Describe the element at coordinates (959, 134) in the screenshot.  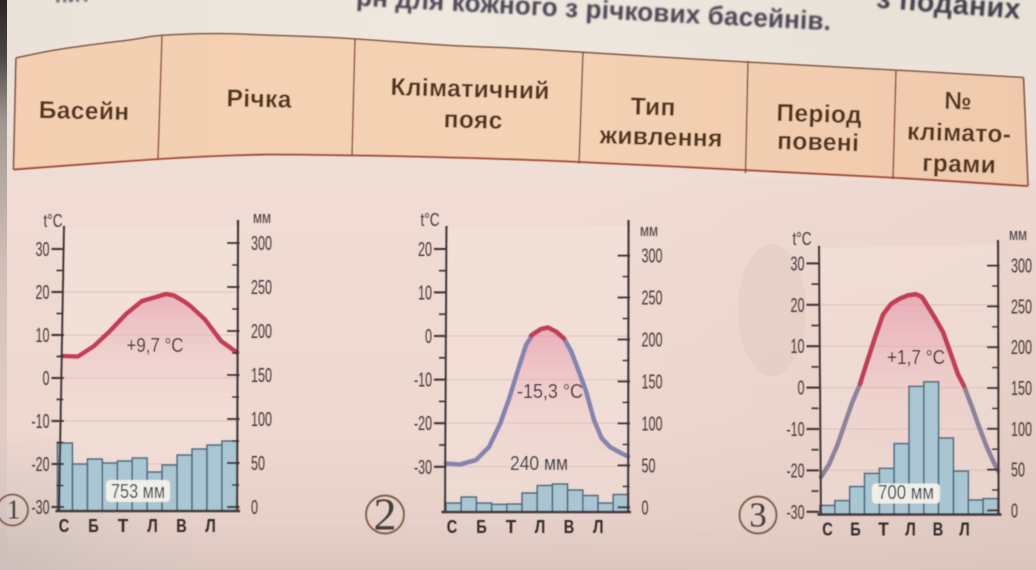
I see `svg-text: клімато-` at that location.